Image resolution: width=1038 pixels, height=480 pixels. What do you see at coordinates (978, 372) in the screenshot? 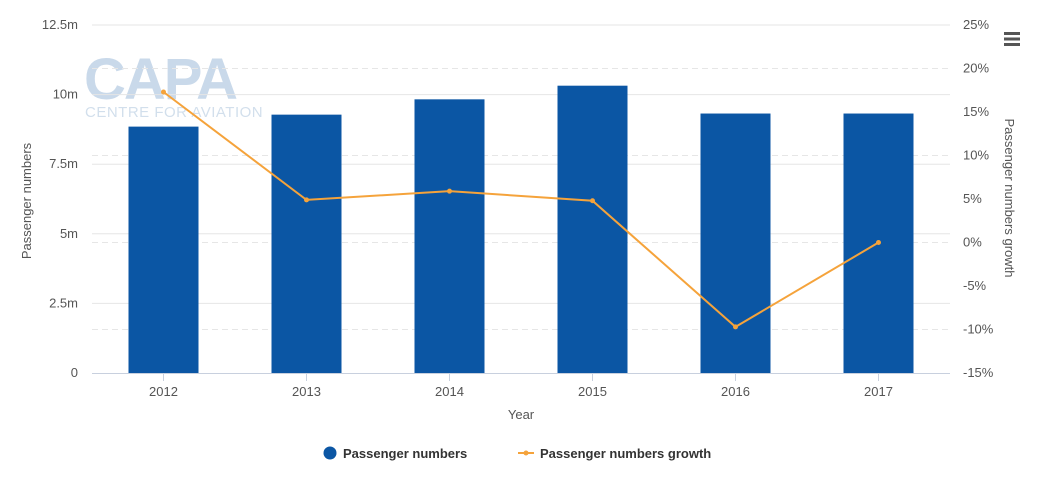
I see `y2-tick-label: -15%` at bounding box center [978, 372].